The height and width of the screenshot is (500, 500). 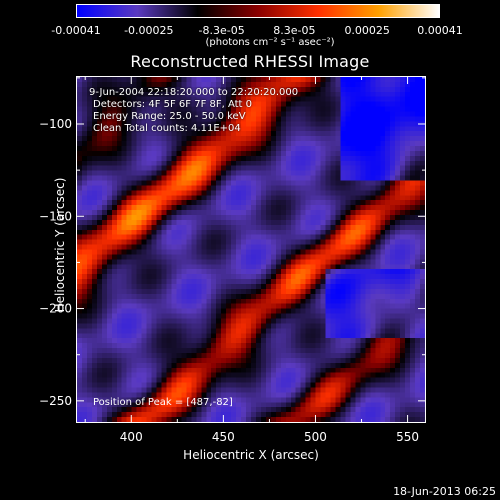 I want to click on x-axis-label: Heliocentric X (arcsec), so click(x=251, y=455).